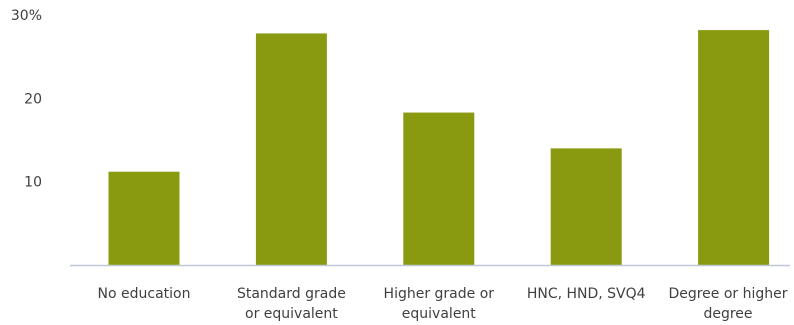  I want to click on x-tick-label-line: Standard grade, so click(291, 294).